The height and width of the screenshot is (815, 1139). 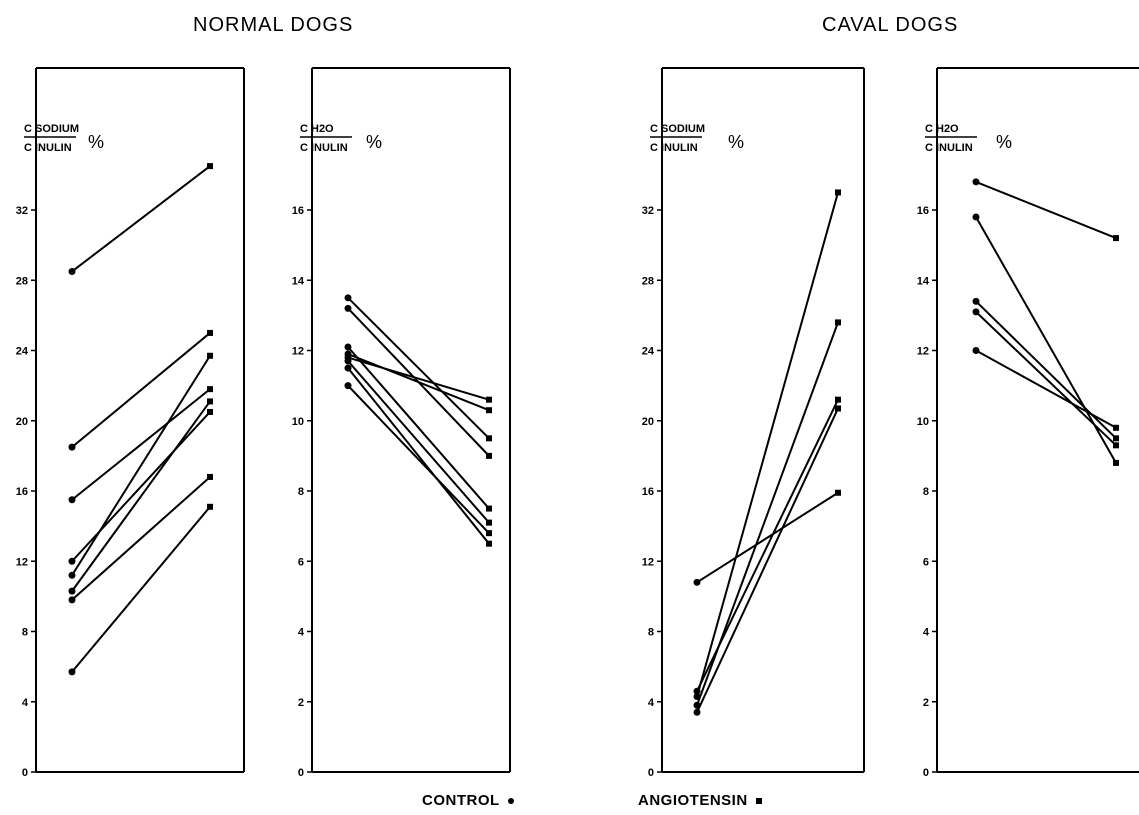 What do you see at coordinates (648, 422) in the screenshot?
I see `y-tick-label: 20` at bounding box center [648, 422].